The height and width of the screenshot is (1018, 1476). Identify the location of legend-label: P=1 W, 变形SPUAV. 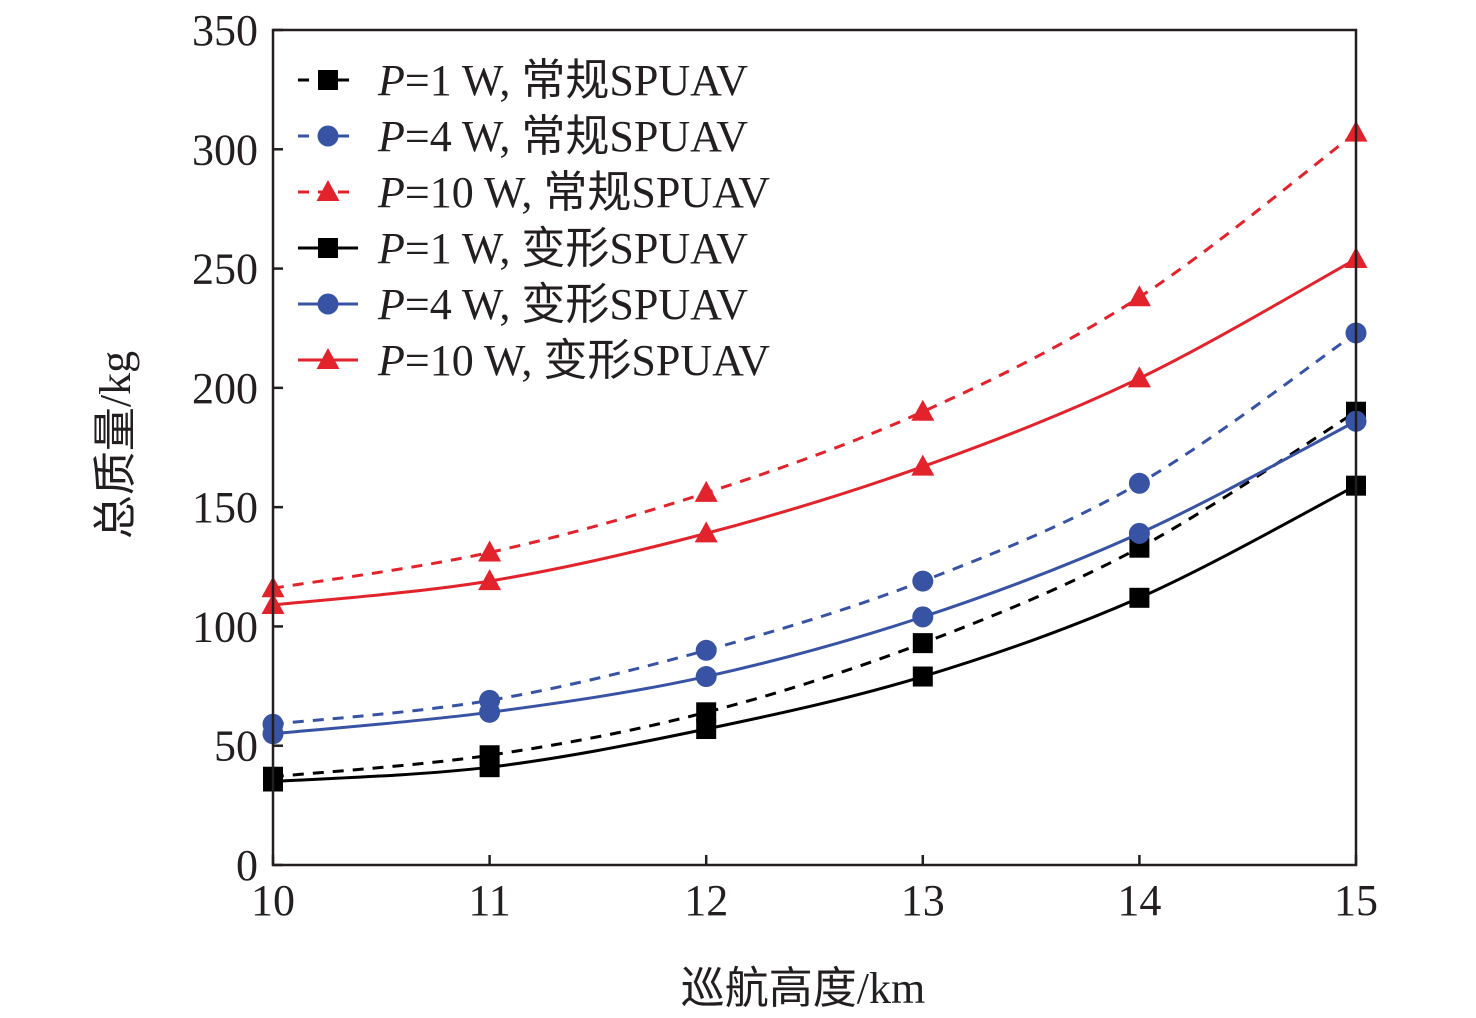
(562, 248).